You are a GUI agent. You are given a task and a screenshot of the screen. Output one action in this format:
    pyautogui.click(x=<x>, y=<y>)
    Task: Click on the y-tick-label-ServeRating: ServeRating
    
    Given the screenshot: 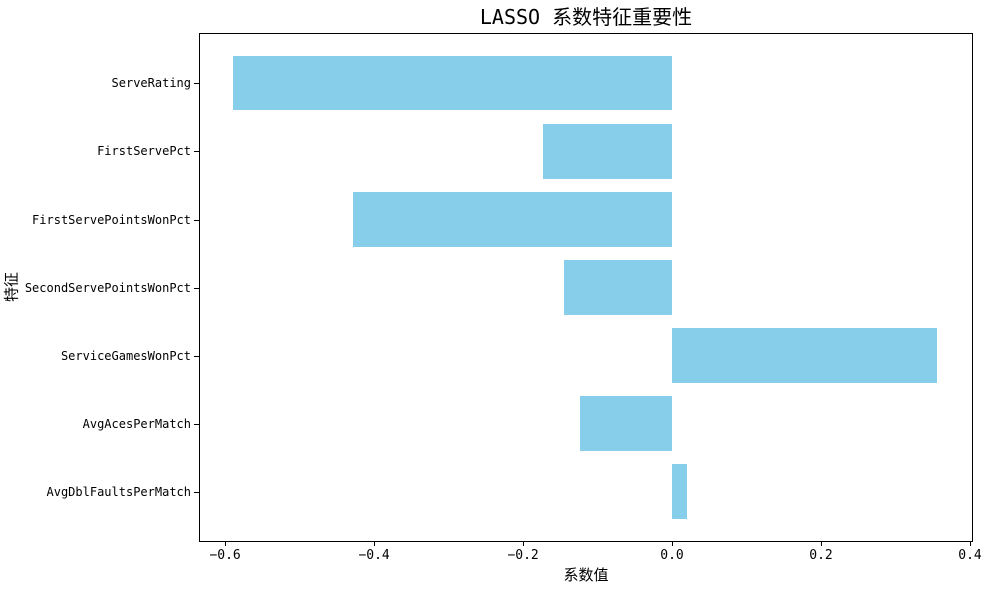 What is the action you would take?
    pyautogui.click(x=151, y=83)
    